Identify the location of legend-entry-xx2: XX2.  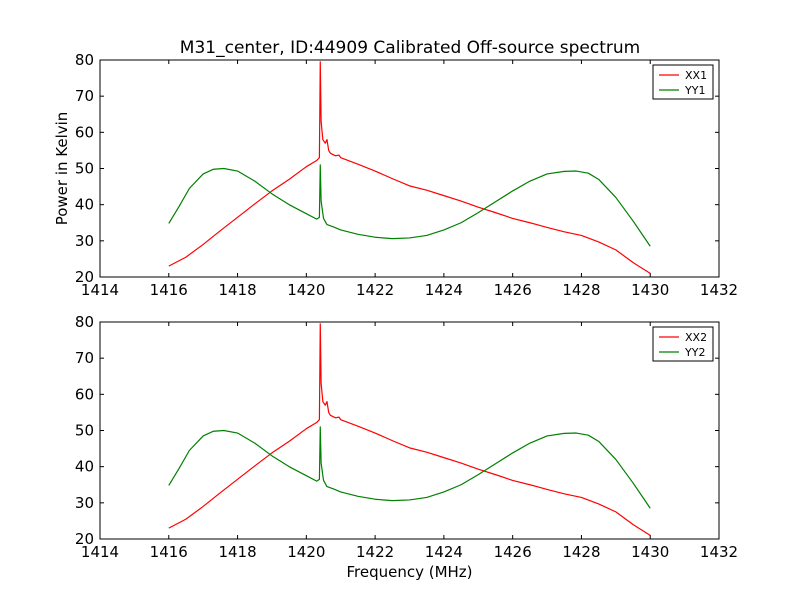
(696, 337).